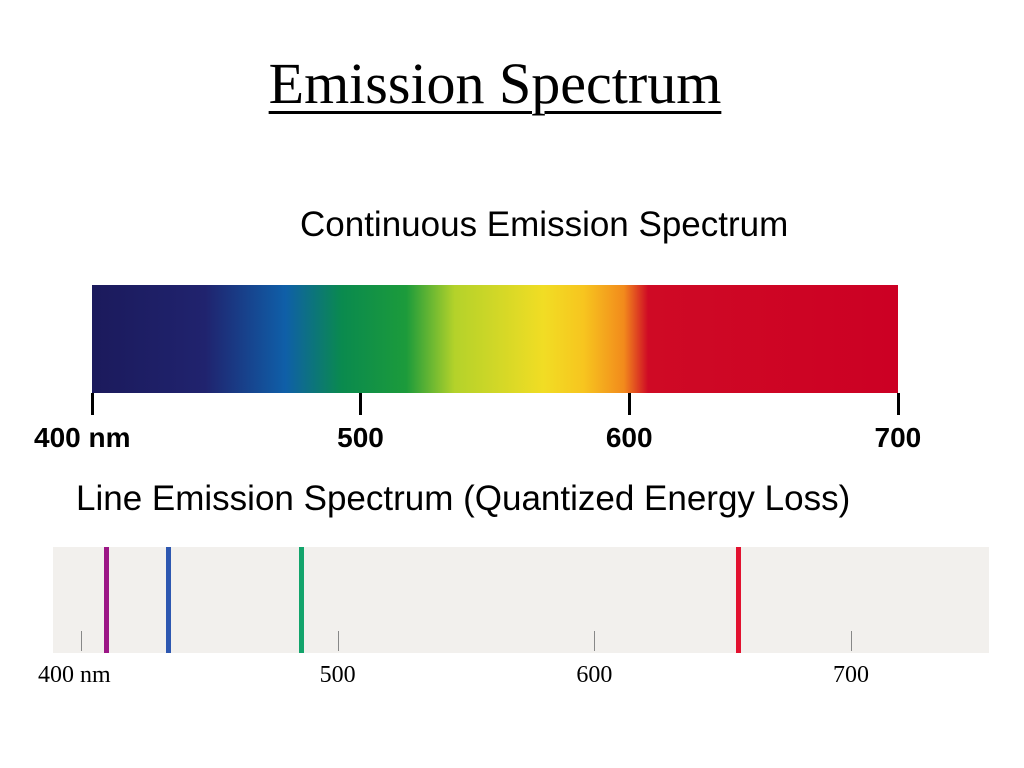 The width and height of the screenshot is (1024, 768). What do you see at coordinates (337, 675) in the screenshot?
I see `line-tick-label: 500` at bounding box center [337, 675].